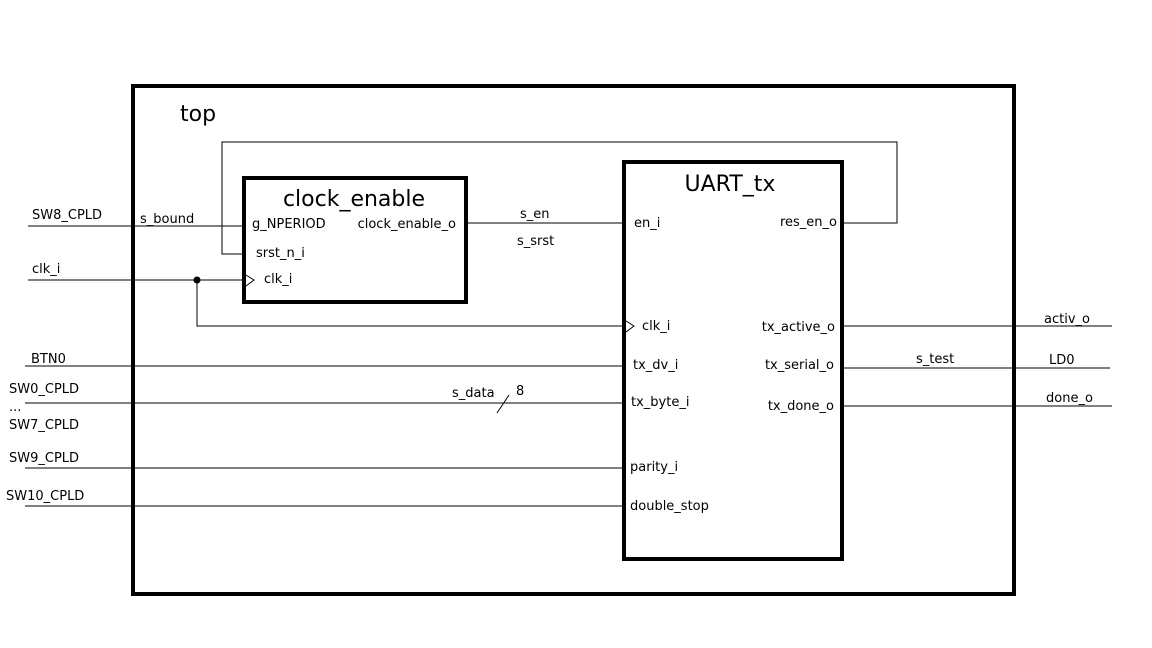 Image resolution: width=1152 pixels, height=648 pixels. What do you see at coordinates (355, 240) in the screenshot?
I see `clock-enable-block` at bounding box center [355, 240].